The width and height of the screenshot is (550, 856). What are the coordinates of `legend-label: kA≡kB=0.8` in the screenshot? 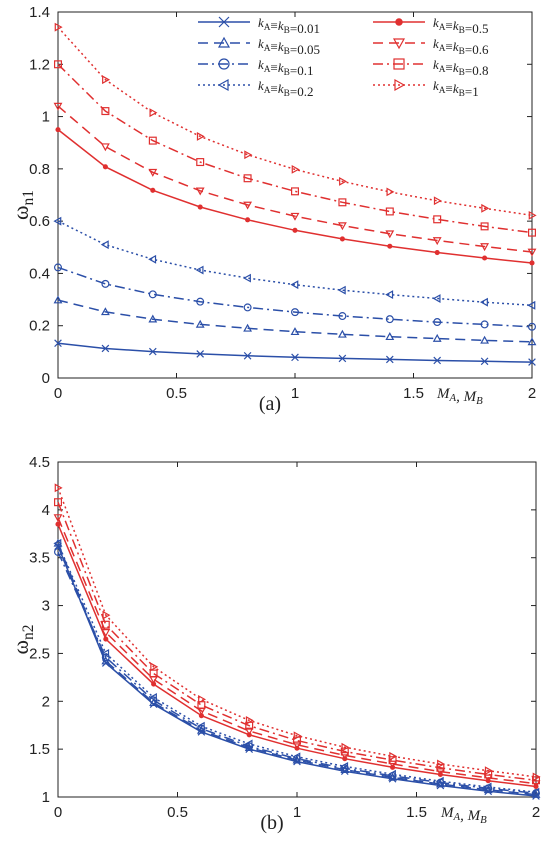 It's located at (460, 67).